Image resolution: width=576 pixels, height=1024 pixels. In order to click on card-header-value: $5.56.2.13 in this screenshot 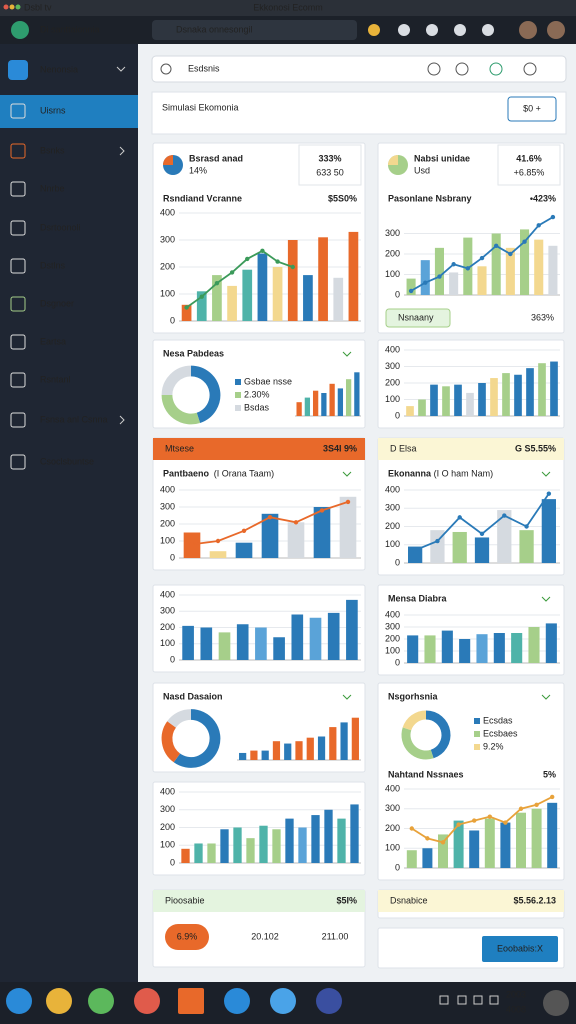, I will do `click(534, 900)`.